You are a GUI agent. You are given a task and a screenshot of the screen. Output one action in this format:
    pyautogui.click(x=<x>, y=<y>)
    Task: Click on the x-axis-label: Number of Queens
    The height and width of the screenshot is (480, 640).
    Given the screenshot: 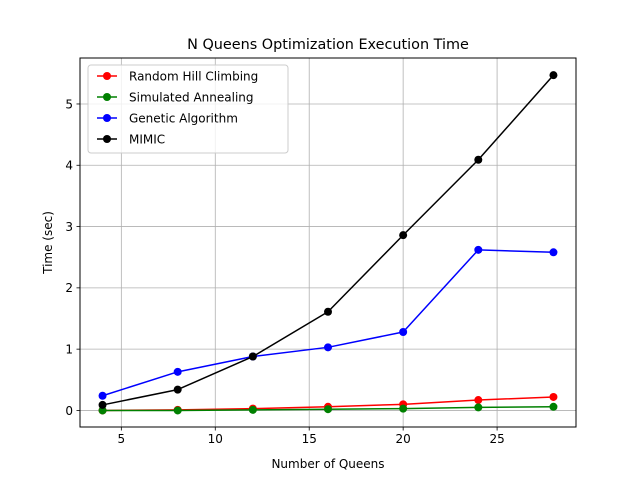 What is the action you would take?
    pyautogui.click(x=327, y=464)
    